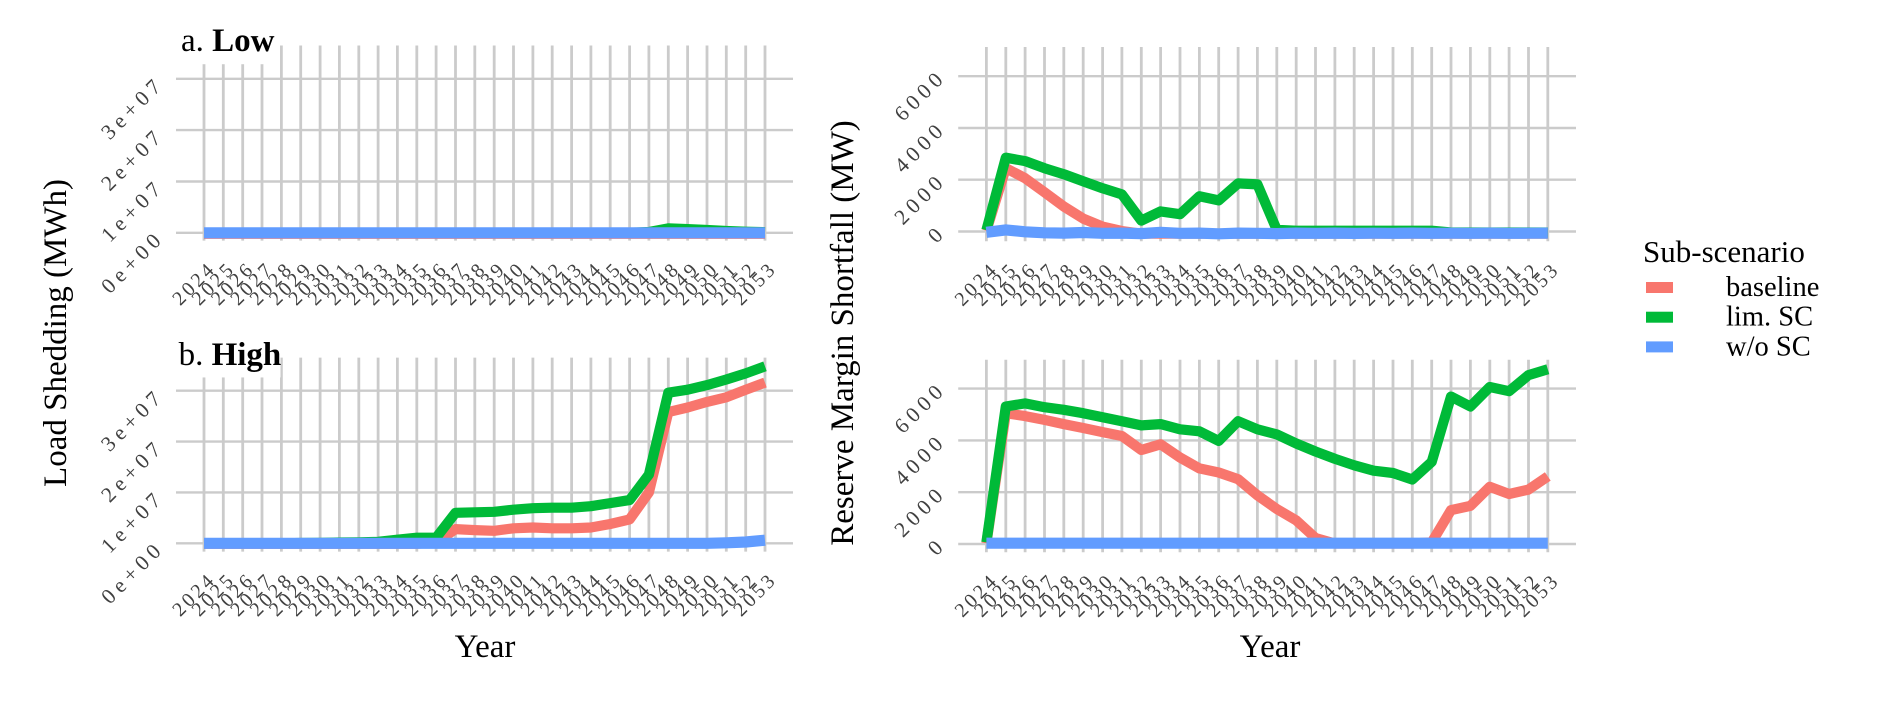 Image resolution: width=1889 pixels, height=713 pixels. I want to click on svg-text: baseline, so click(1772, 287).